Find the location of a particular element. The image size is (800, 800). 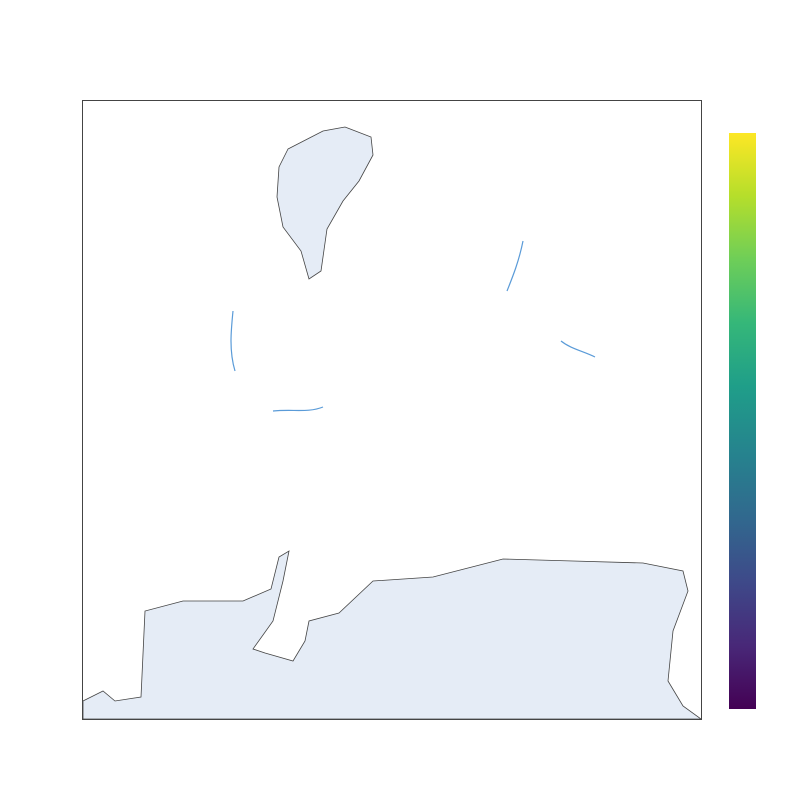

caspian-sea is located at coordinates (493, 327).